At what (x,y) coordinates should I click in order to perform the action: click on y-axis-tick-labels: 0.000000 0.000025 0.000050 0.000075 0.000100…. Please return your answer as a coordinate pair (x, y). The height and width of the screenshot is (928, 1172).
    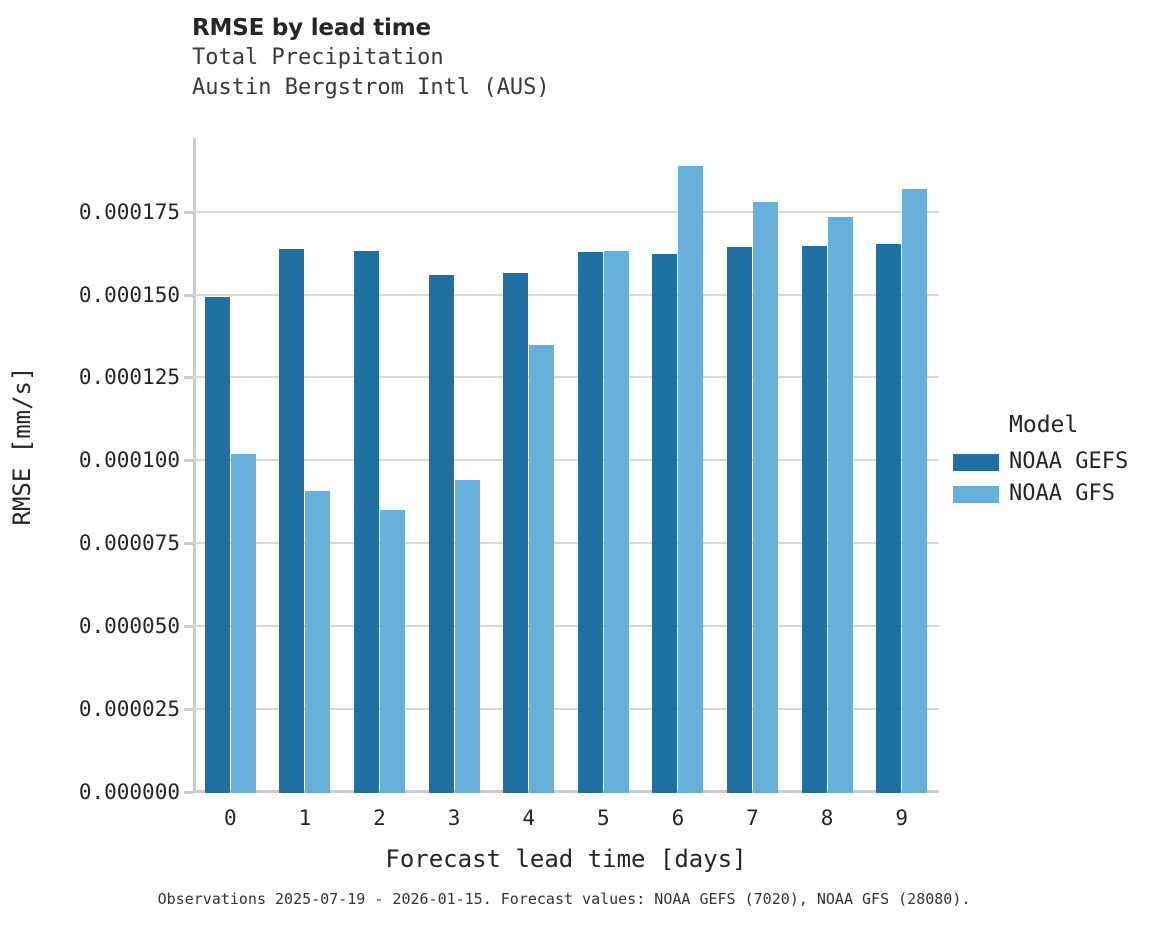
    Looking at the image, I should click on (100, 470).